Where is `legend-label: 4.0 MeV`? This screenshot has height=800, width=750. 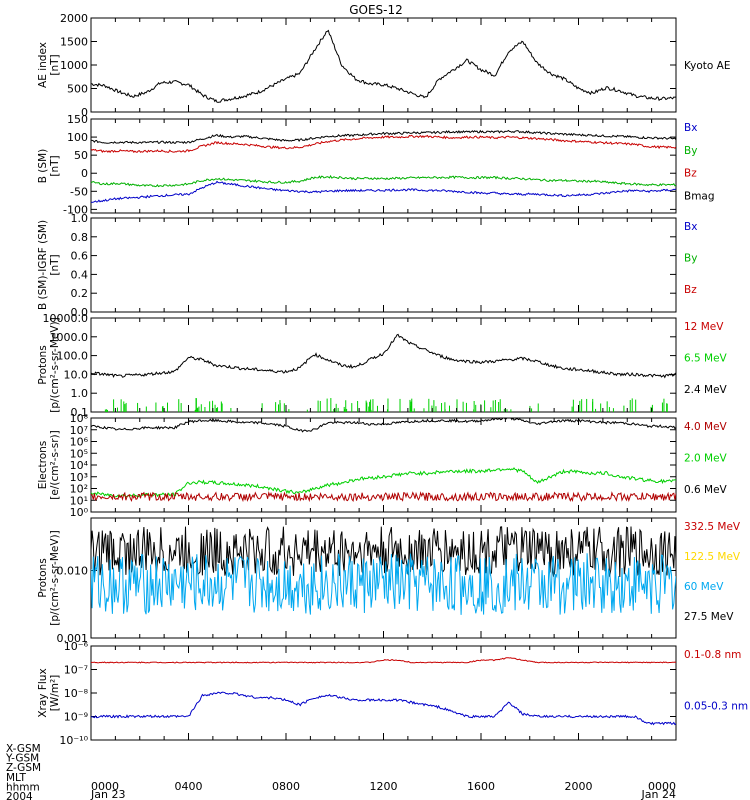
legend-label: 4.0 MeV is located at coordinates (706, 427).